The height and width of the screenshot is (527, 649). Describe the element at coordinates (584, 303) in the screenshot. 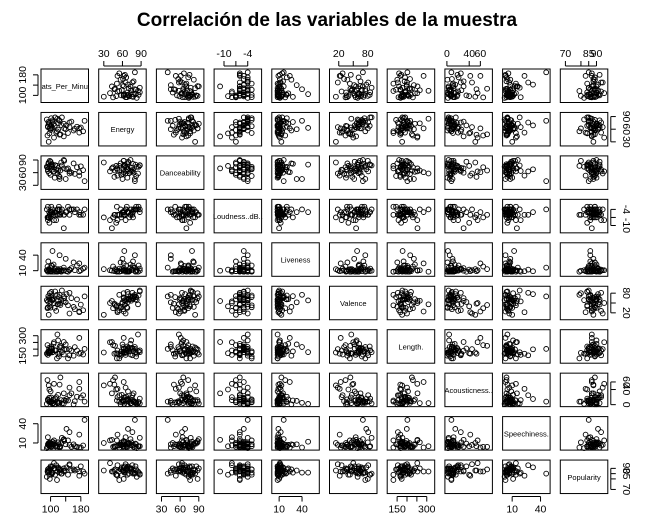

I see `panel-valence-vs-popularity` at that location.